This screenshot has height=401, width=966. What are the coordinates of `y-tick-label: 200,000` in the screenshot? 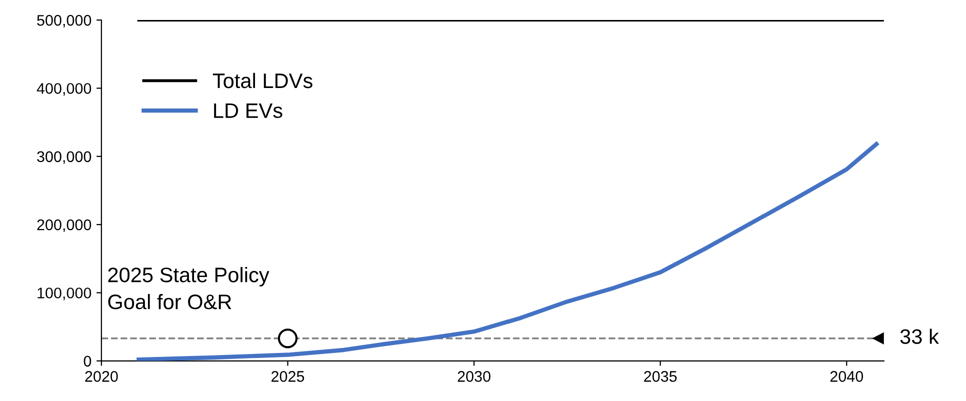 It's located at (64, 225).